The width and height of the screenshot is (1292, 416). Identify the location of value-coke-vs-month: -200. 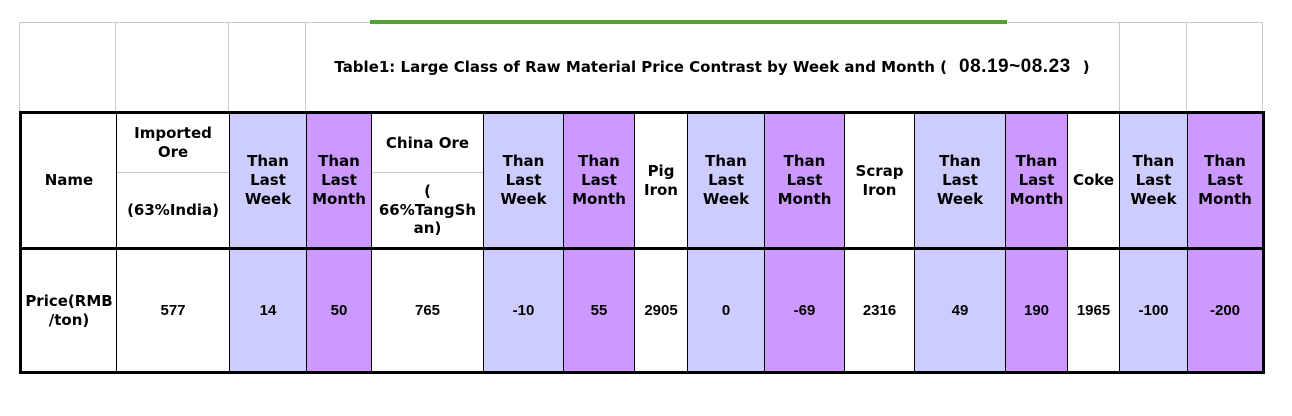
(1225, 310).